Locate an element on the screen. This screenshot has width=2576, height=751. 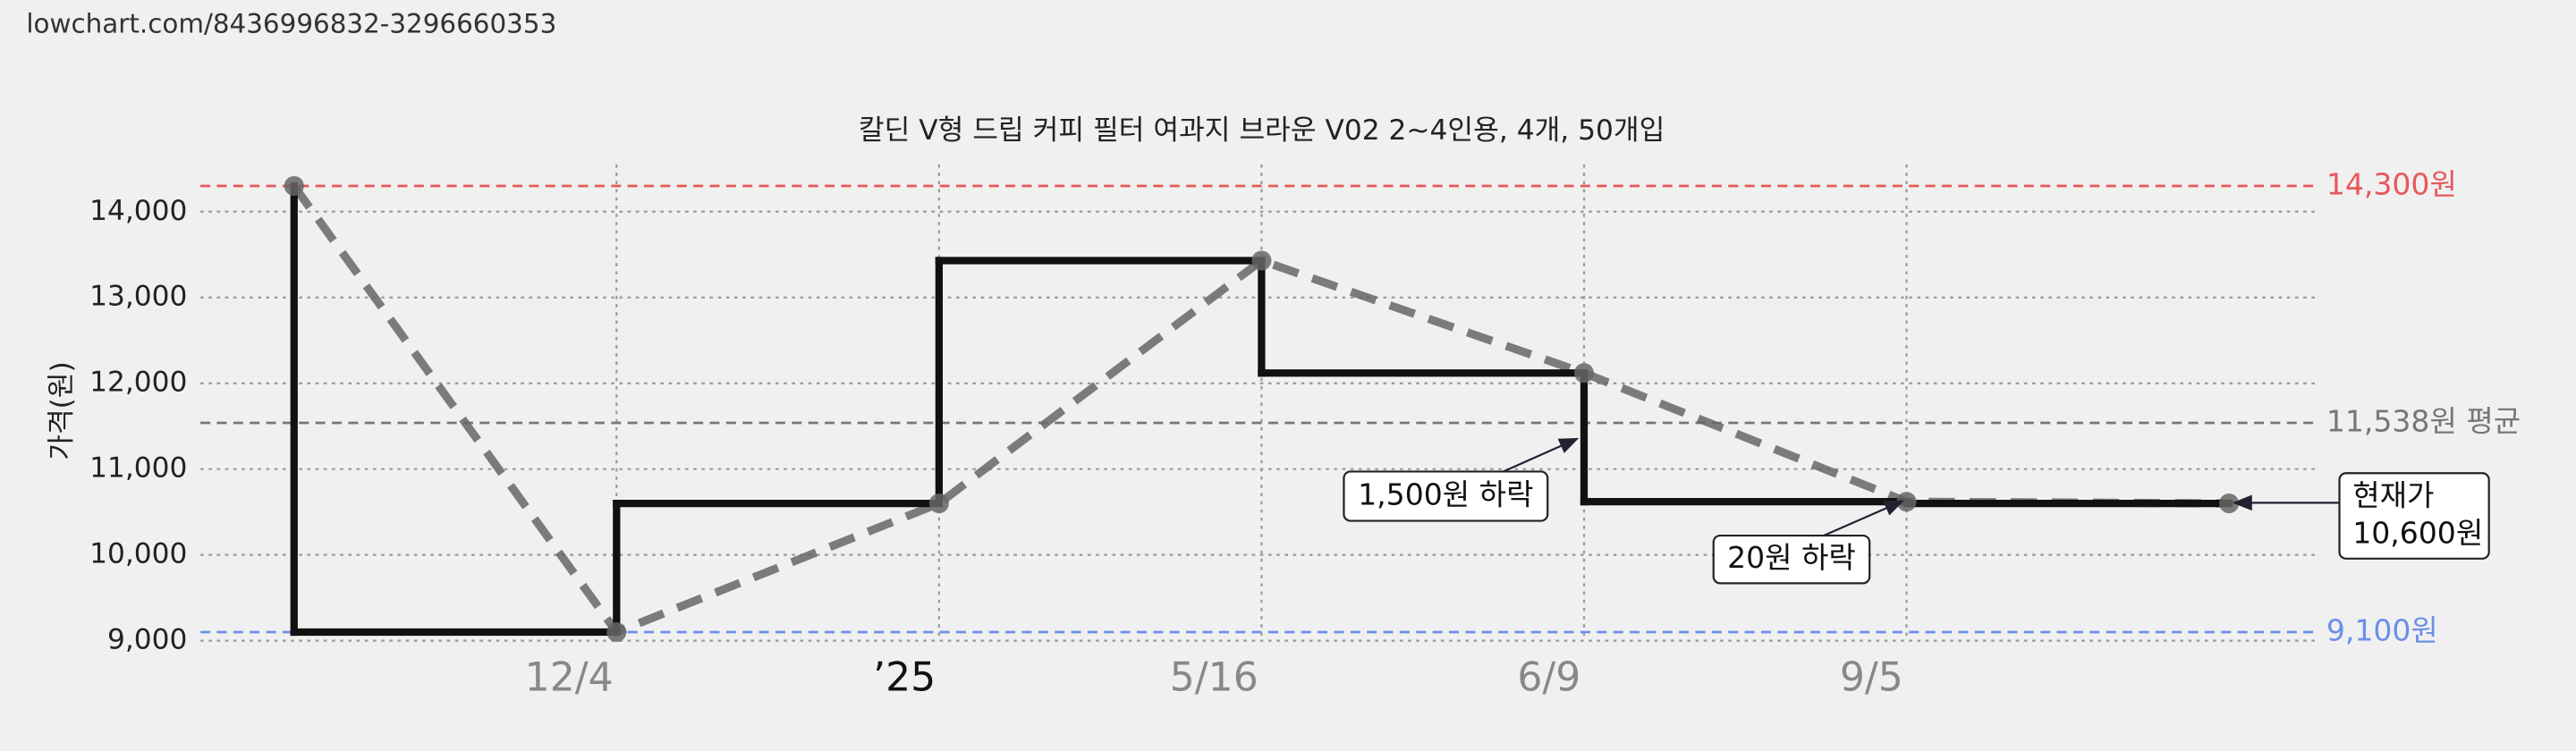
url: lowchart.com/8436996832-3296660353 is located at coordinates (291, 23).